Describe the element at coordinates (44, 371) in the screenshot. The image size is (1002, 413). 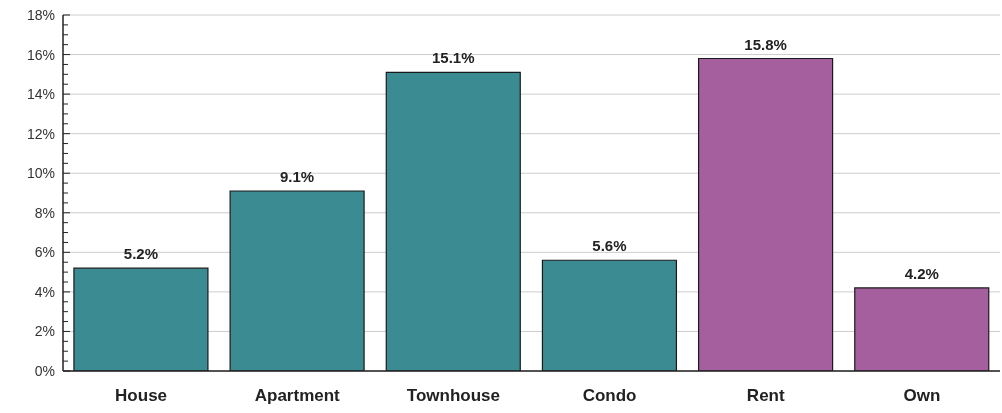
I see `y-tick-label: 0%` at that location.